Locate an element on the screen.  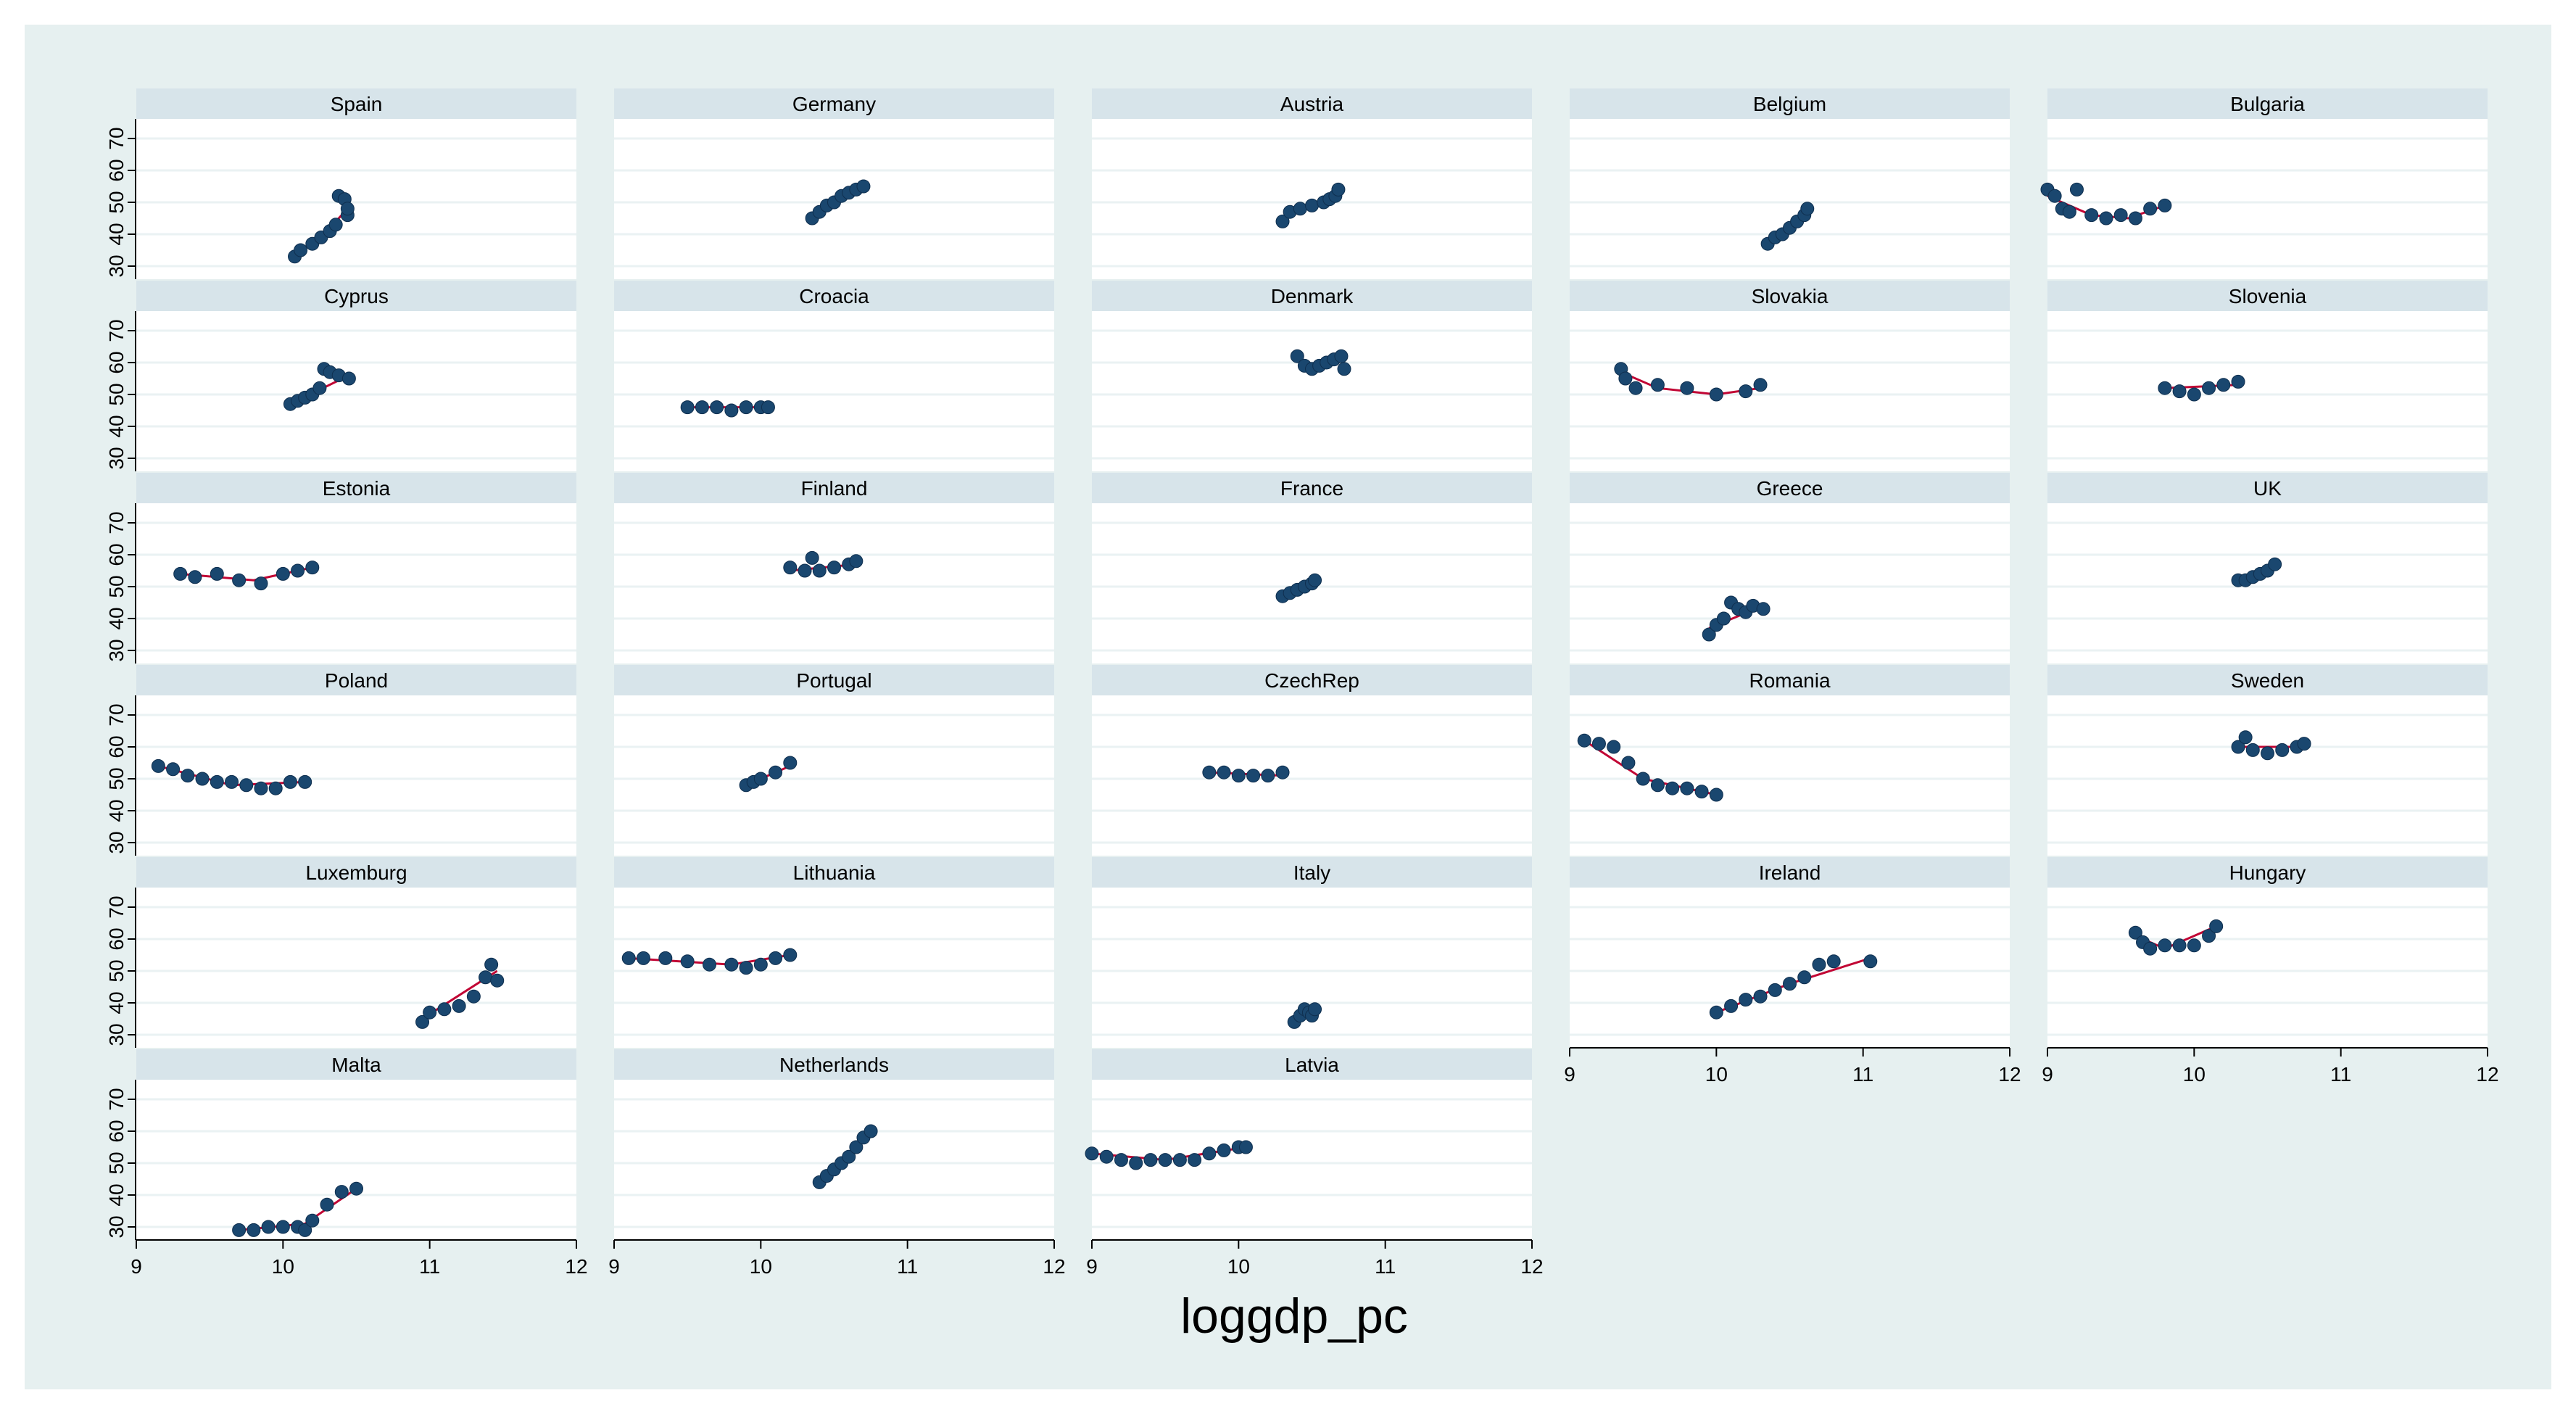
panel-title: Finland is located at coordinates (835, 488).